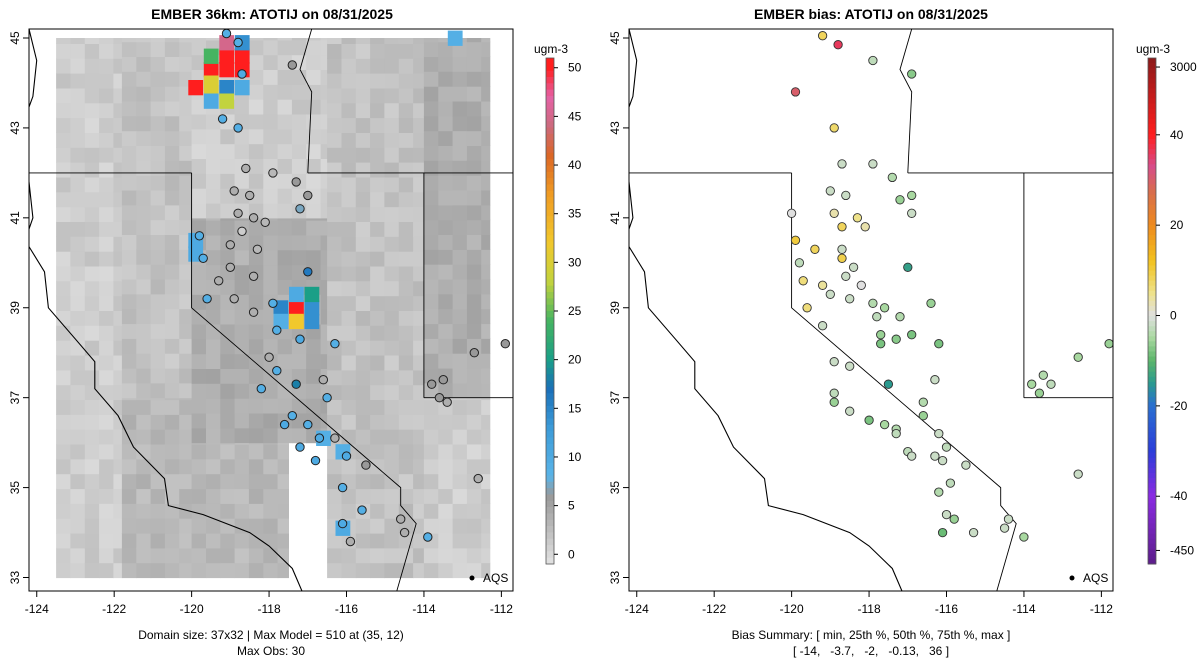 The width and height of the screenshot is (1200, 672). I want to click on colorbar-tick-label: 45, so click(575, 116).